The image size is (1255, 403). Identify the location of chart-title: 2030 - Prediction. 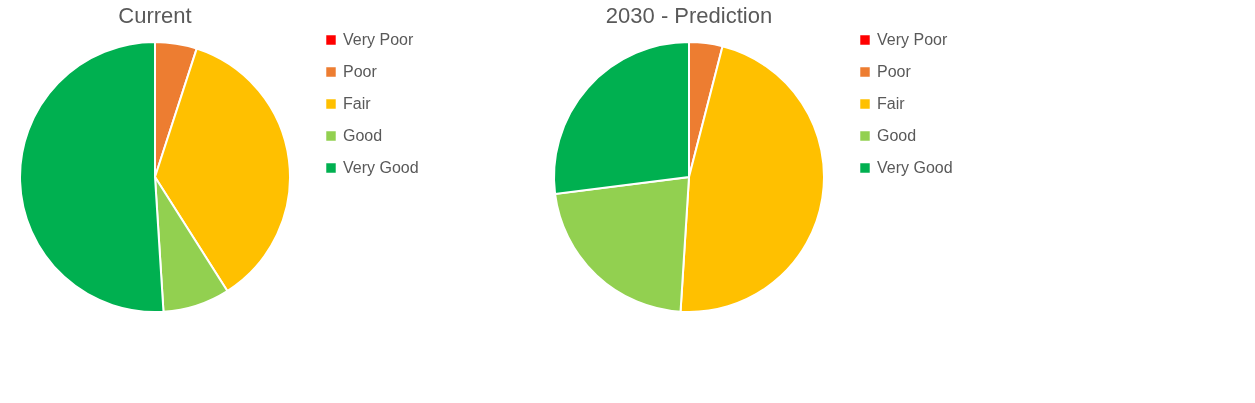
(689, 15).